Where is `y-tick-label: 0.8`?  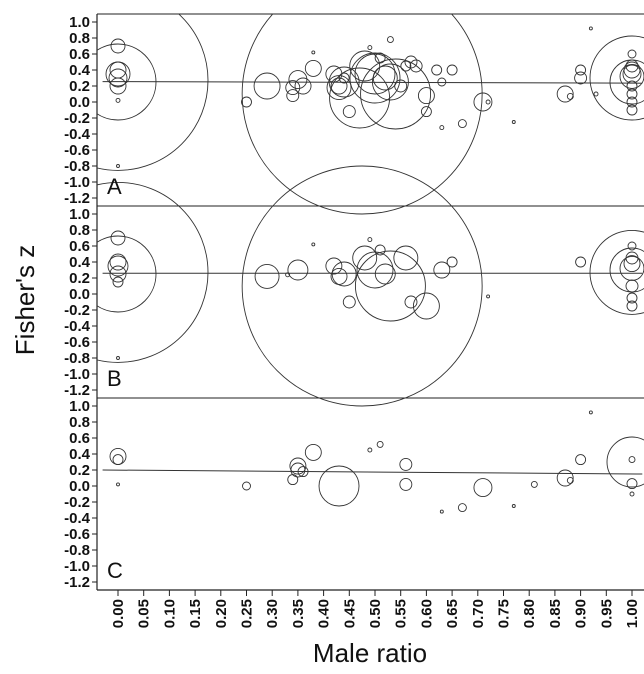 y-tick-label: 0.8 is located at coordinates (79, 422).